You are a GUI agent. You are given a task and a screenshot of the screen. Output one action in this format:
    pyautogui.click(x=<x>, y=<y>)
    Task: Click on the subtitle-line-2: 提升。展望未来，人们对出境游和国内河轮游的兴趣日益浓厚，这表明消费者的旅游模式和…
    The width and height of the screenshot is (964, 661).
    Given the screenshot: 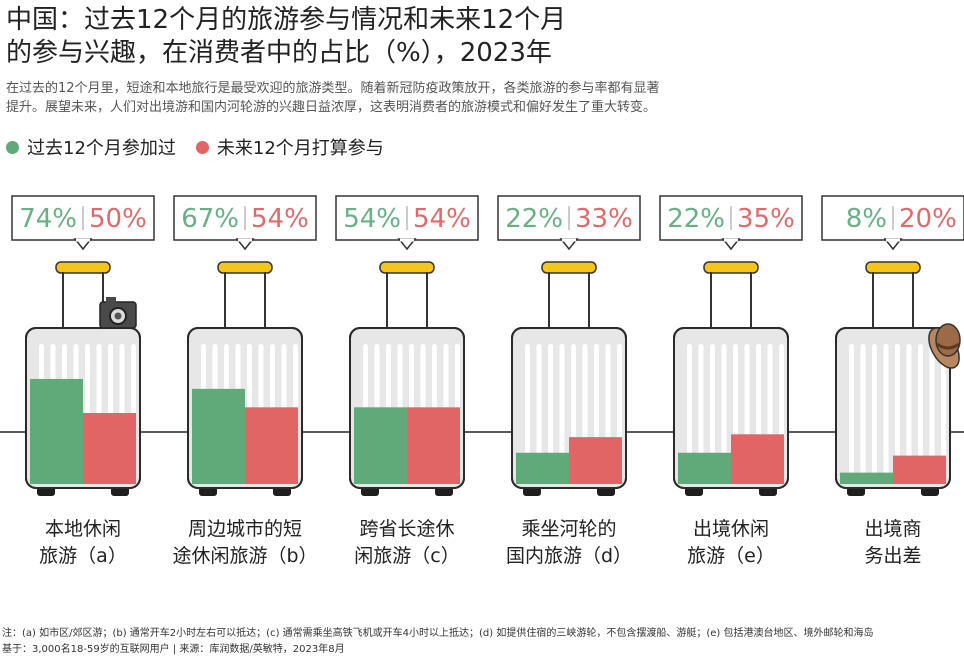 What is the action you would take?
    pyautogui.click(x=331, y=107)
    